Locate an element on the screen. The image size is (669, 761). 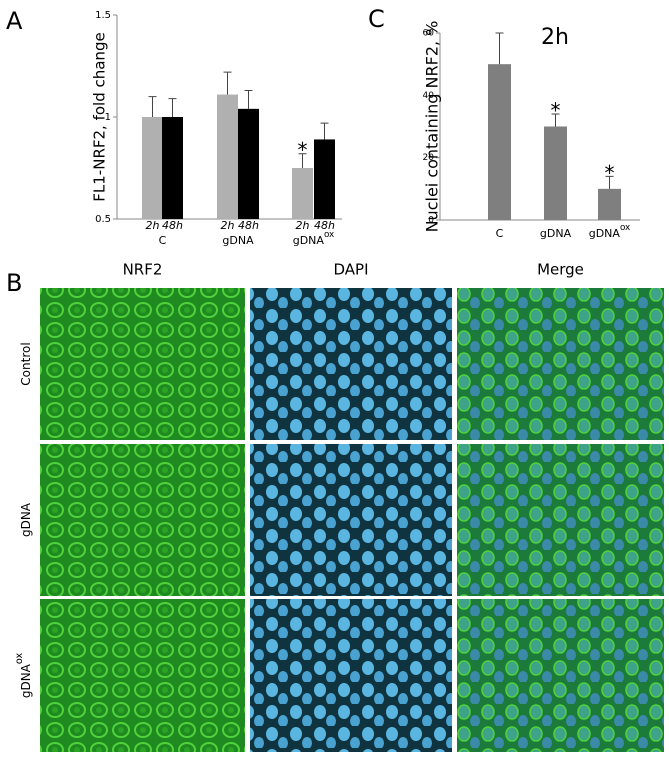
row-label: Control is located at coordinates (26, 363).